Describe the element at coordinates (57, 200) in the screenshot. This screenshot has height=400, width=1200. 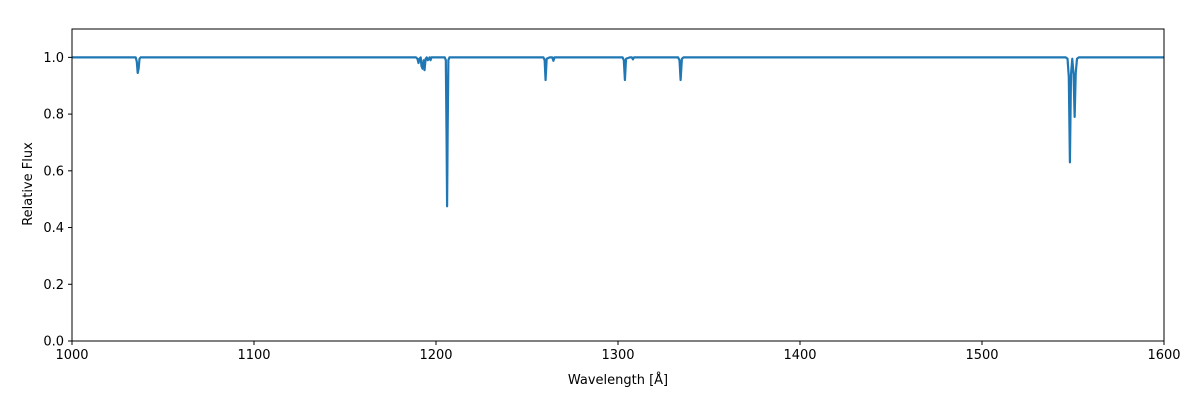
I see `y-axis: 0.0 0.2 0.4 0.6 0.8 1.0` at that location.